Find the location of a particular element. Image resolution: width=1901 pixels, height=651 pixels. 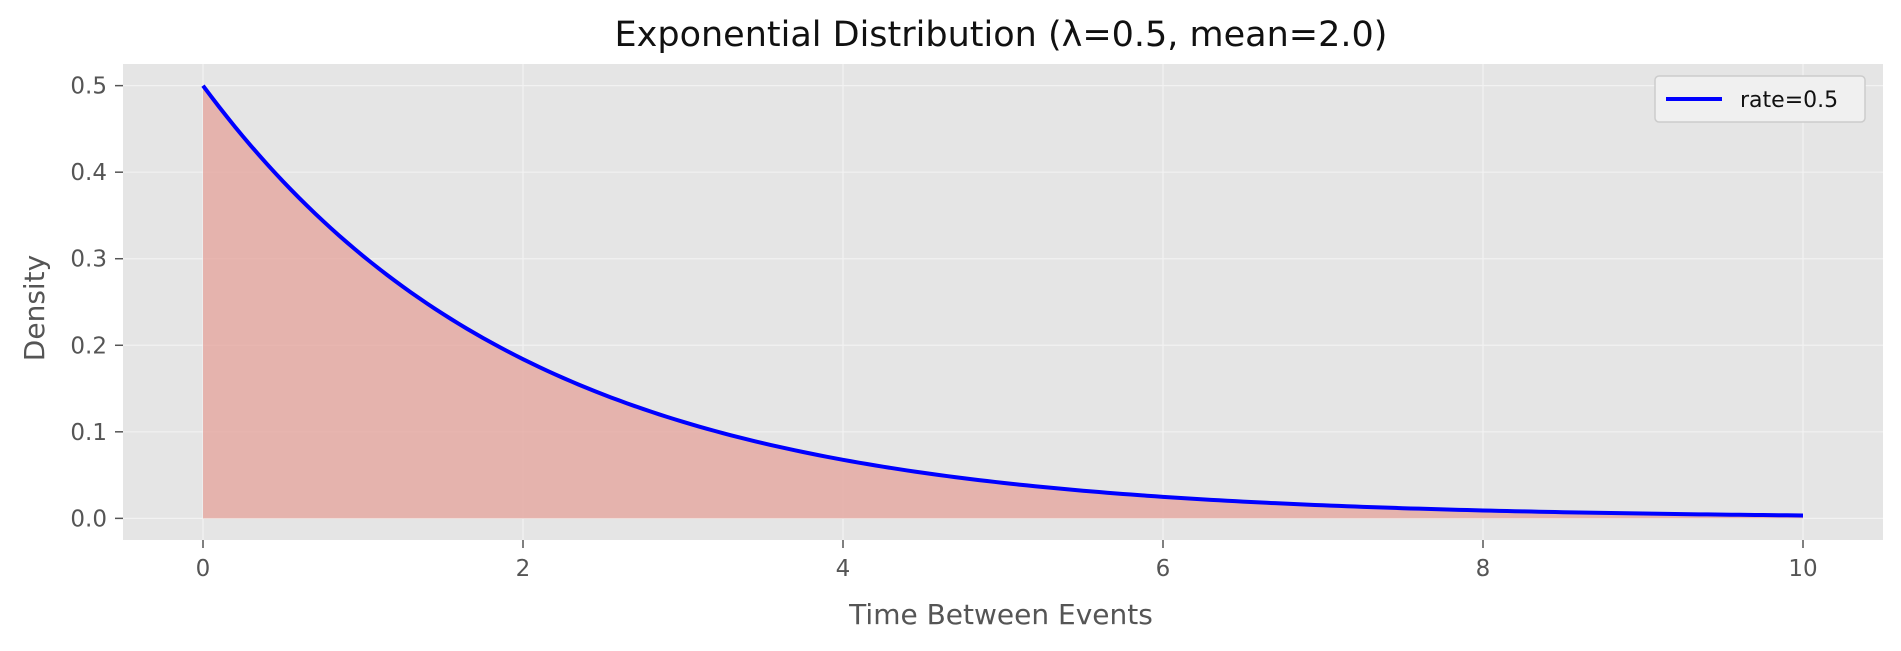

legend: rate=0.5 is located at coordinates (1760, 99).